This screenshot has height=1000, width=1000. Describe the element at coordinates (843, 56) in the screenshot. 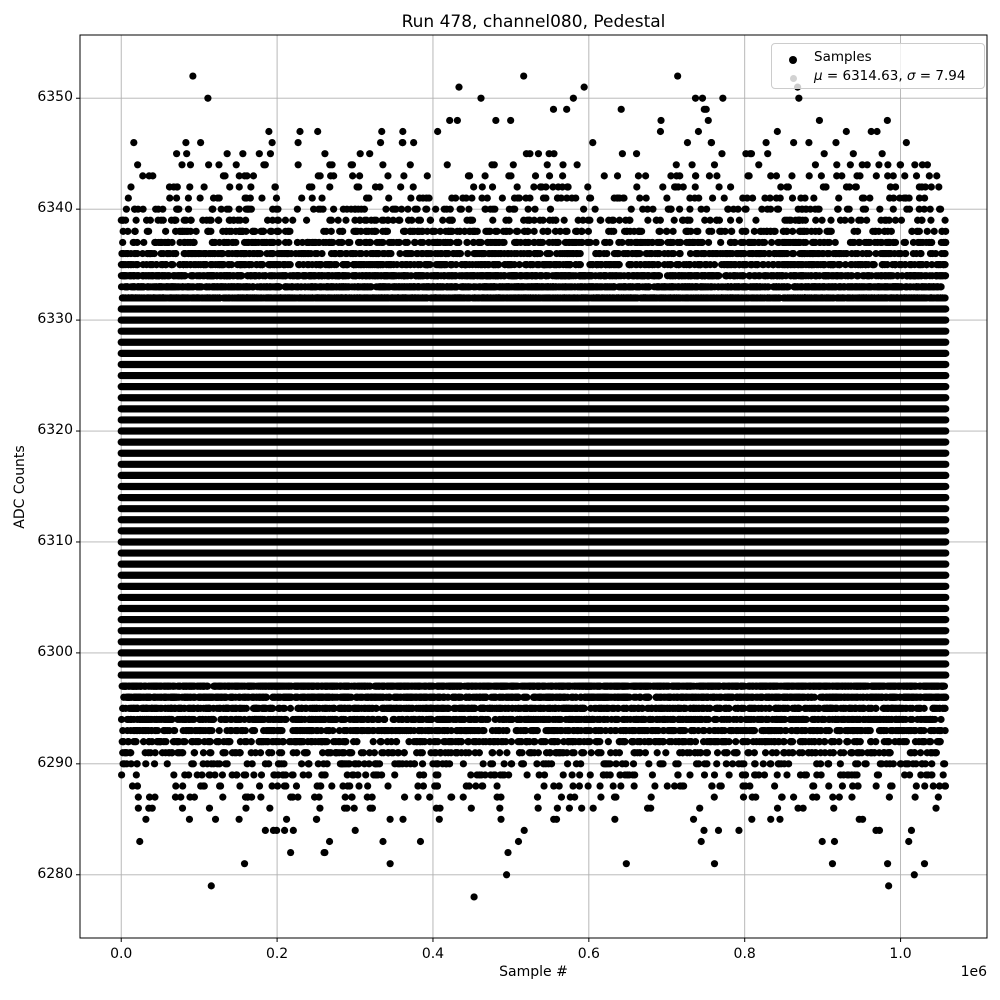

I see `legend-label: Samples` at that location.